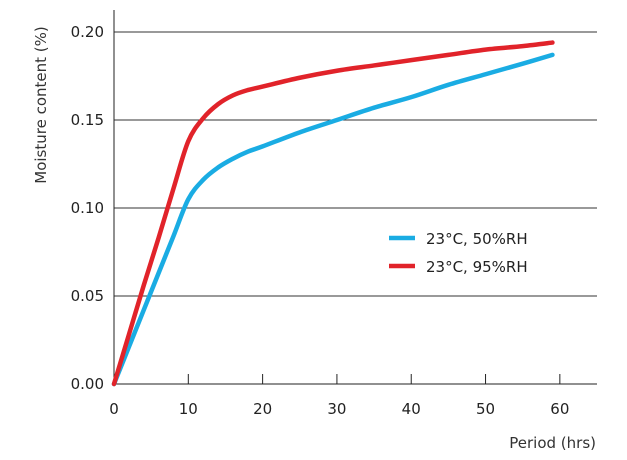 This screenshot has width=627, height=460. Describe the element at coordinates (262, 409) in the screenshot. I see `x-tick-label: 20` at that location.